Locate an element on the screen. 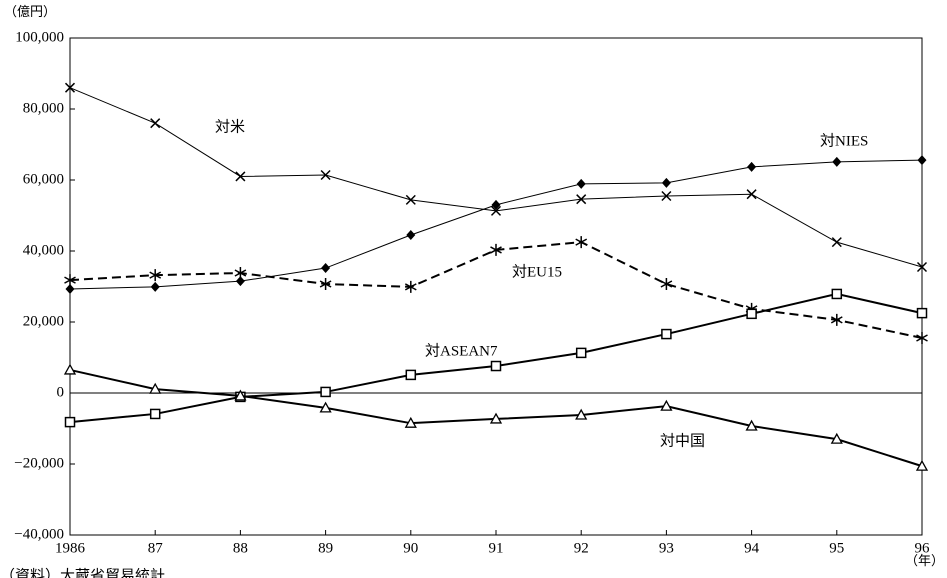  y-tick-label: 100,000 is located at coordinates (39, 37).